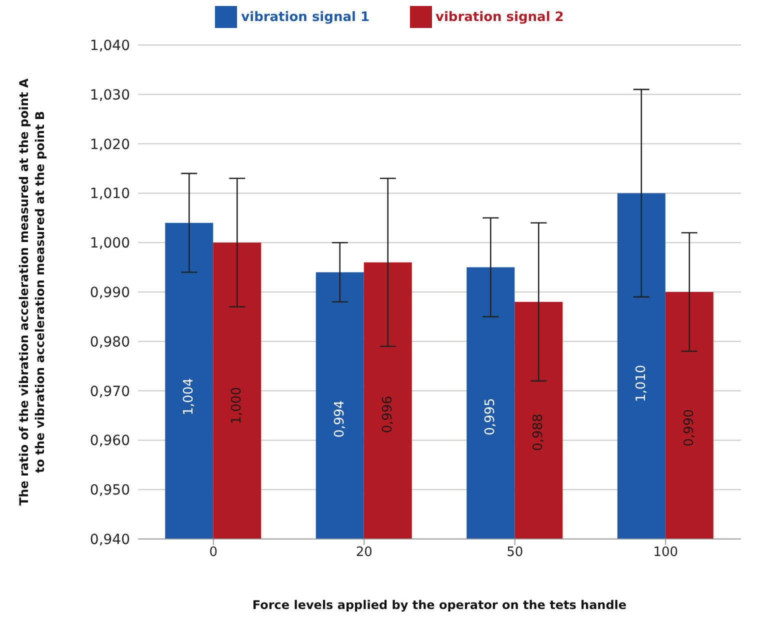  Describe the element at coordinates (490, 417) in the screenshot. I see `data-label: 0,995` at that location.